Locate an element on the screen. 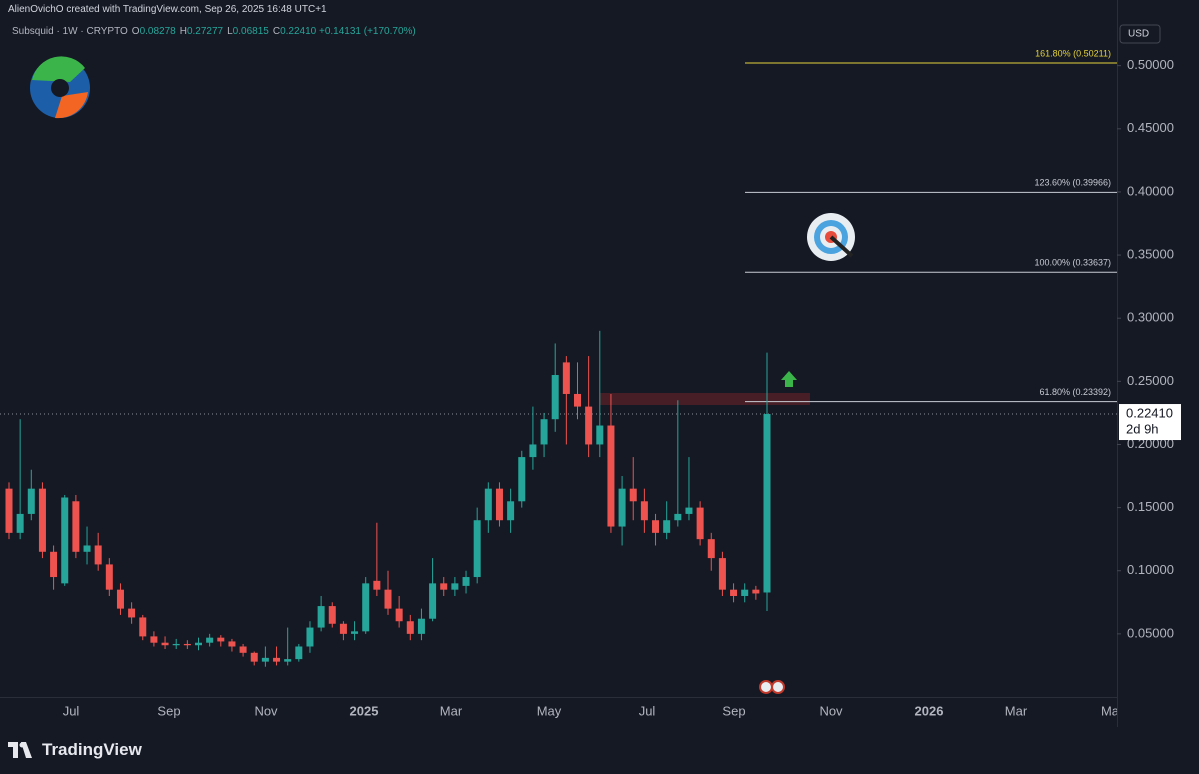 This screenshot has width=1199, height=774. fib-label: 161.80% (0.50211) is located at coordinates (1073, 53).